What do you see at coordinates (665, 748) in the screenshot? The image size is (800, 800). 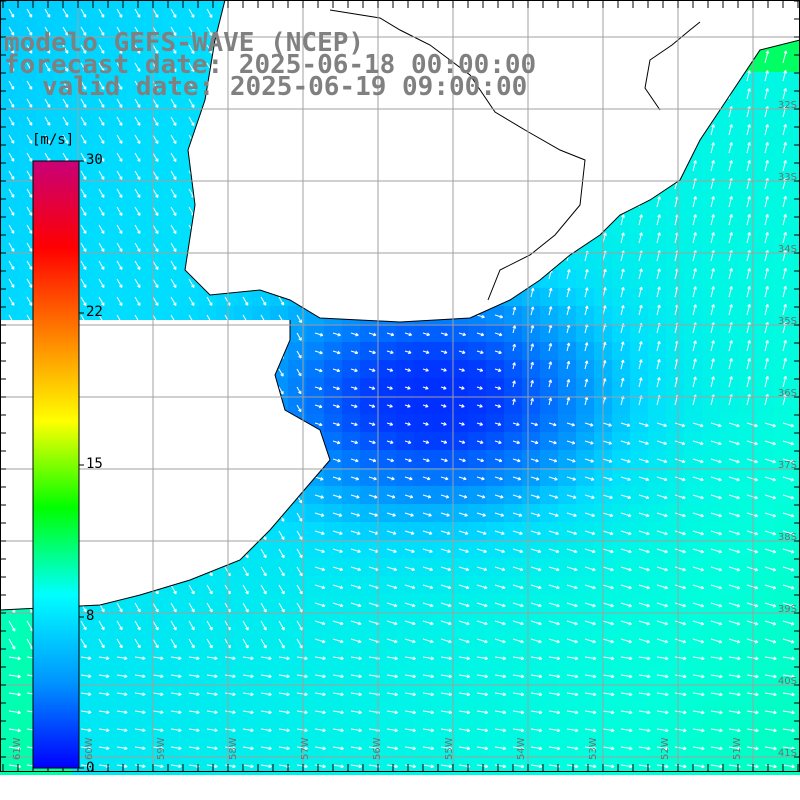 I see `lon-label: 52W` at bounding box center [665, 748].